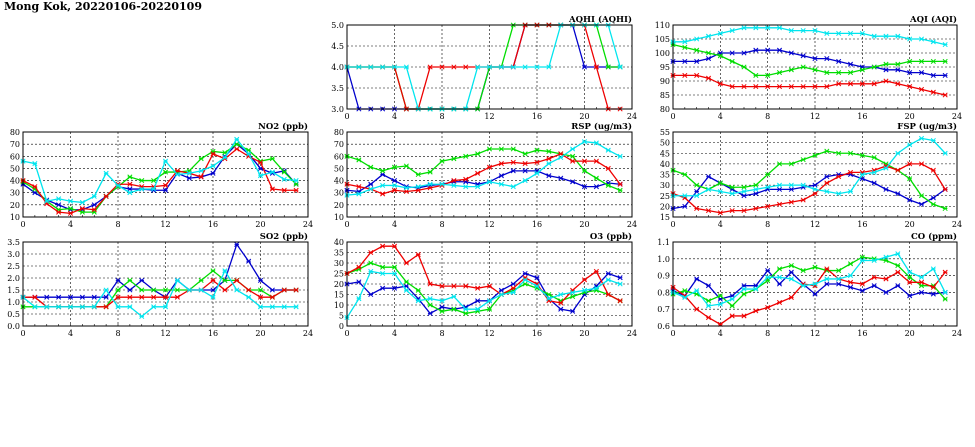 The height and width of the screenshot is (447, 975). Describe the element at coordinates (339, 295) in the screenshot. I see `o3-ytick-label: 15` at that location.